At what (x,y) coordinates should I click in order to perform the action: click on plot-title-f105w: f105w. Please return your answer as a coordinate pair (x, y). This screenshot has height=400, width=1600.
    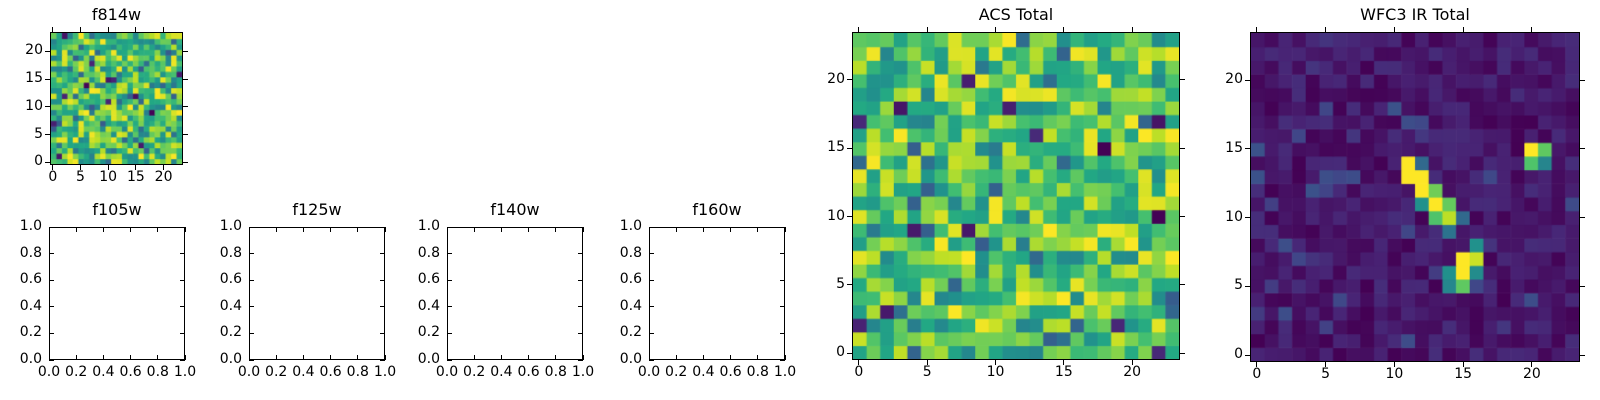
    Looking at the image, I should click on (117, 209).